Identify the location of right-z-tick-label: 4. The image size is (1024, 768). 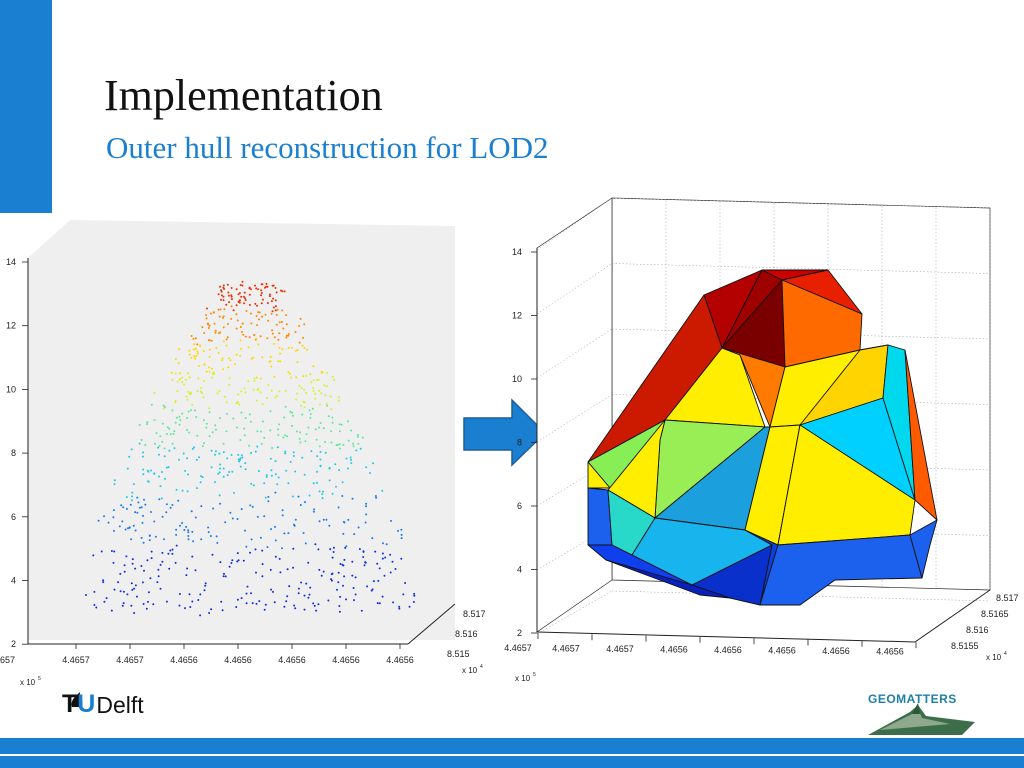
(519, 570).